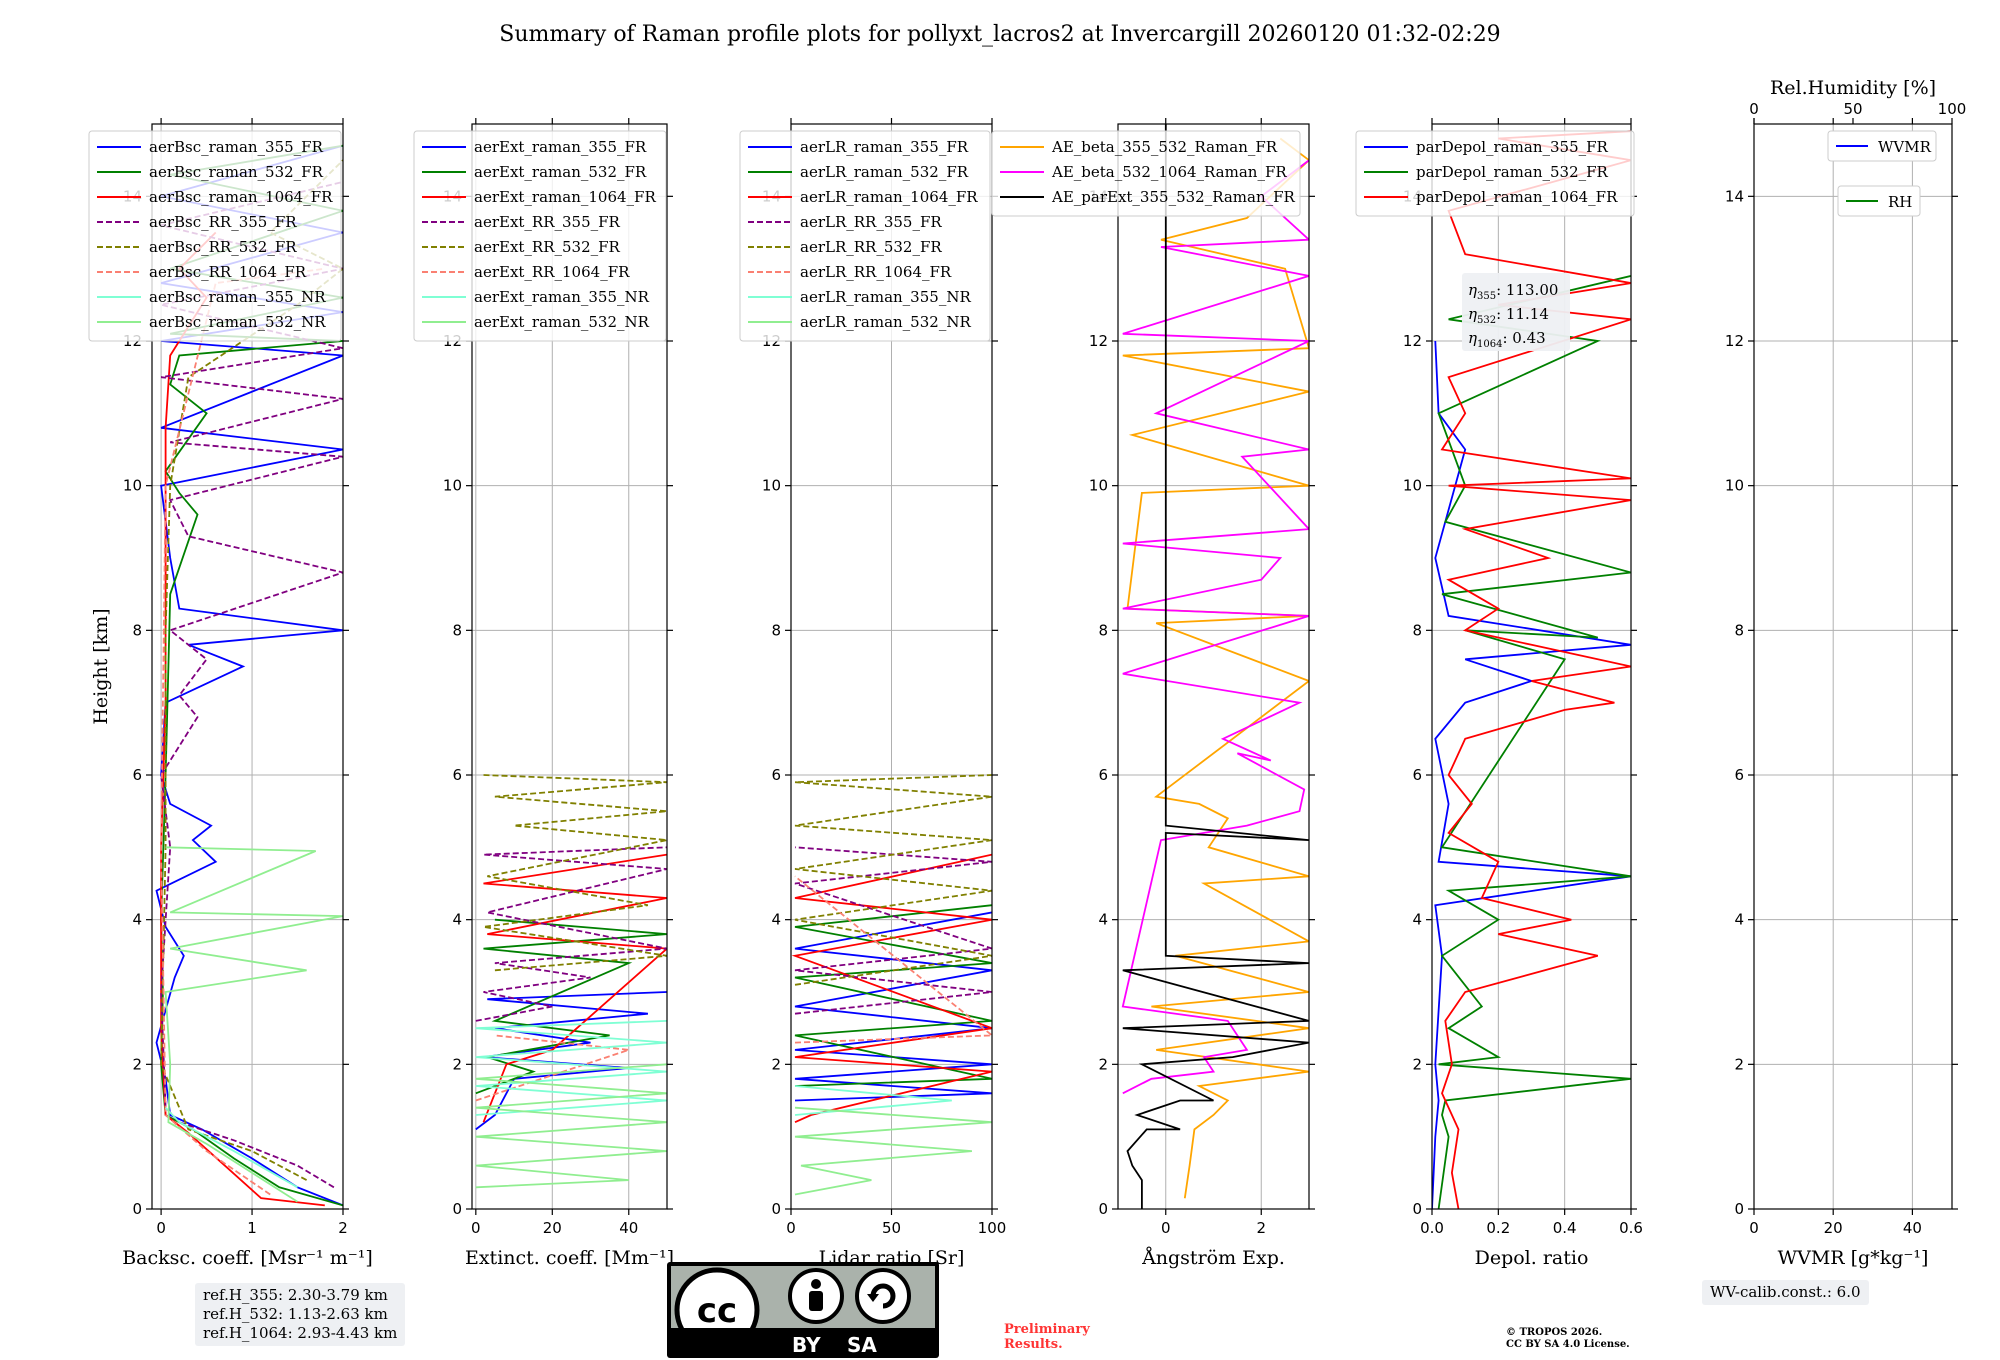 The width and height of the screenshot is (2000, 1360). What do you see at coordinates (1565, 1228) in the screenshot?
I see `x-tick-label: 0.4` at bounding box center [1565, 1228].